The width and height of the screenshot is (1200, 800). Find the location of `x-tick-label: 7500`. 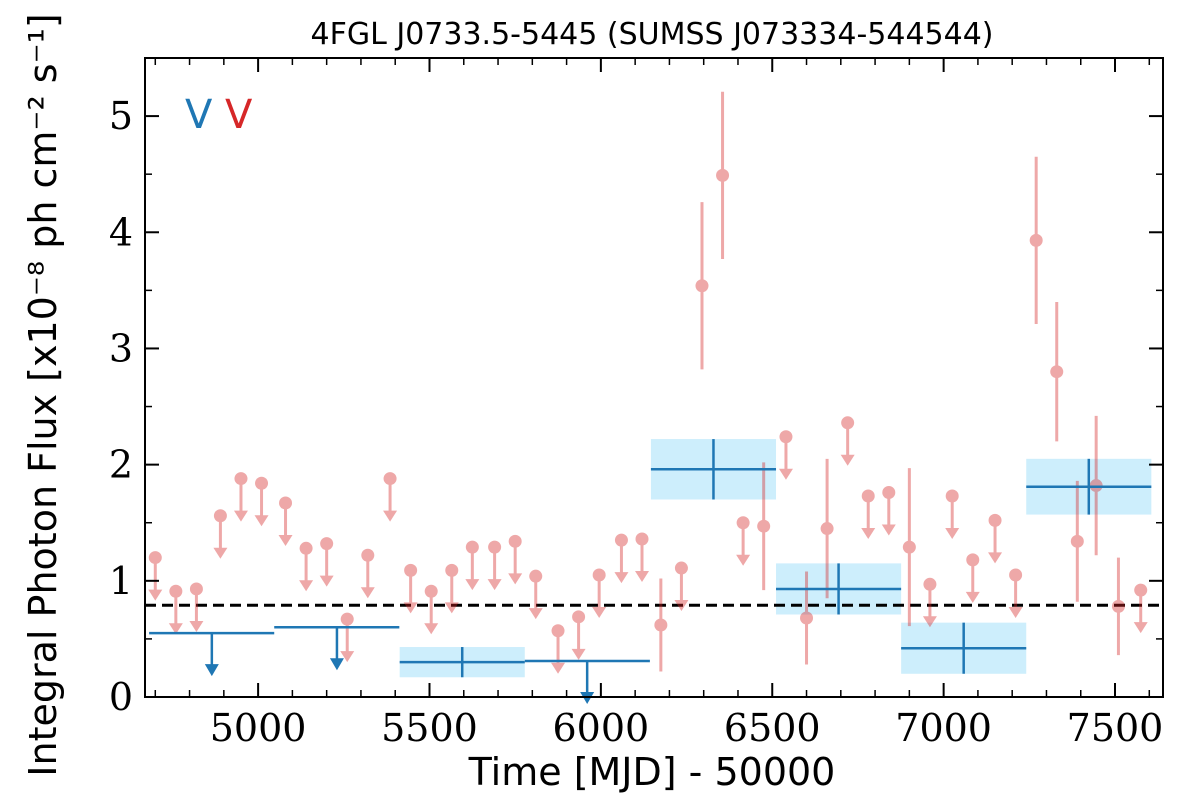

x-tick-label: 7500 is located at coordinates (1115, 728).